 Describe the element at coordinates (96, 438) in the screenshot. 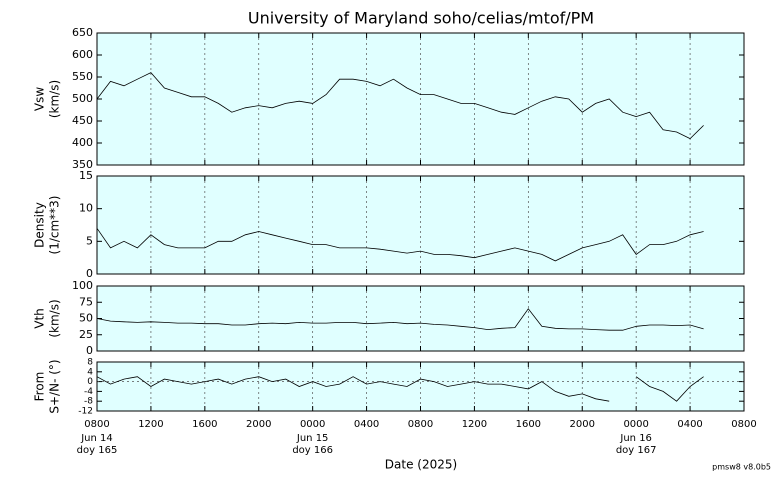

I see `day-label: Jun 14` at that location.